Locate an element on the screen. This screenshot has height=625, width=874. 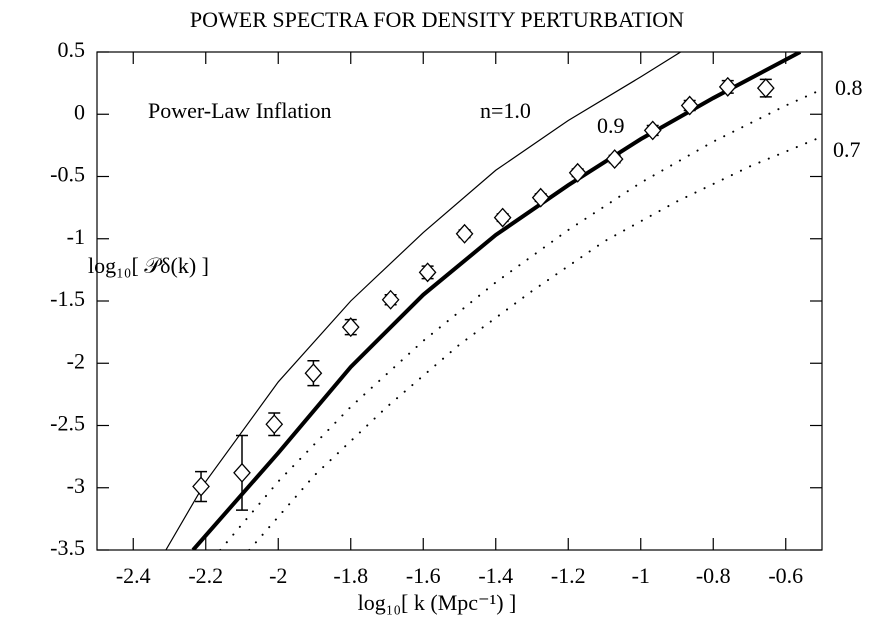
y-tick-label: -1 is located at coordinates (76, 236).